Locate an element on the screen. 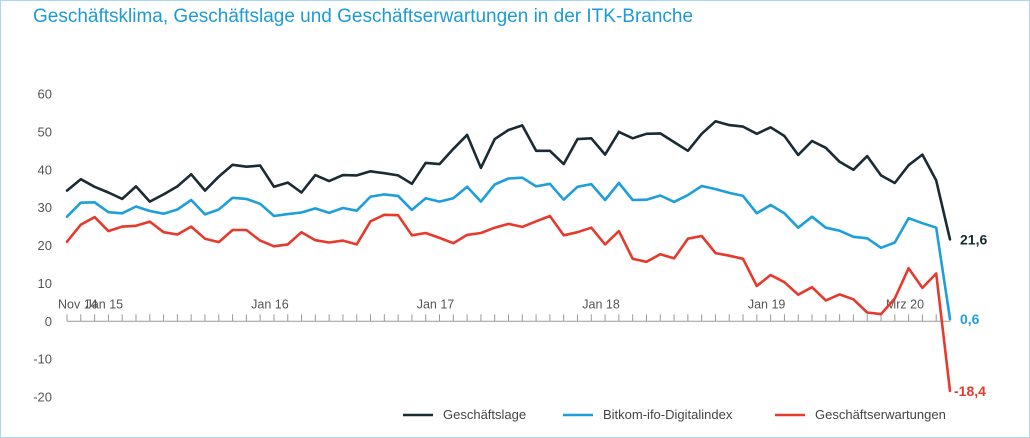  end-label-2: 0,6 is located at coordinates (970, 319).